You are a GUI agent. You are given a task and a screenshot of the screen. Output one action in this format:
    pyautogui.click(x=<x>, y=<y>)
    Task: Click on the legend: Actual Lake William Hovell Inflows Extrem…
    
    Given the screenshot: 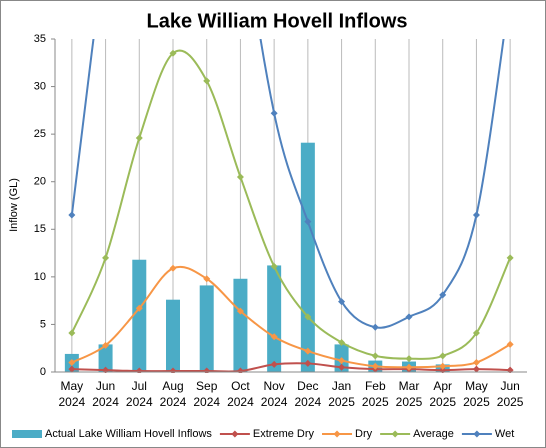 What is the action you would take?
    pyautogui.click(x=263, y=434)
    